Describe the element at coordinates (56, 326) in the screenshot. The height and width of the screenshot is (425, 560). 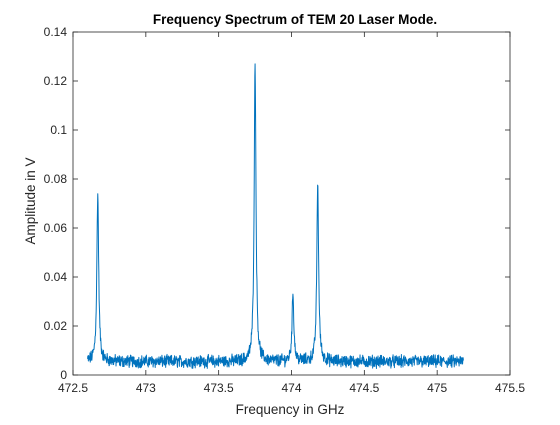
I see `y-tick-label: 0.02` at that location.